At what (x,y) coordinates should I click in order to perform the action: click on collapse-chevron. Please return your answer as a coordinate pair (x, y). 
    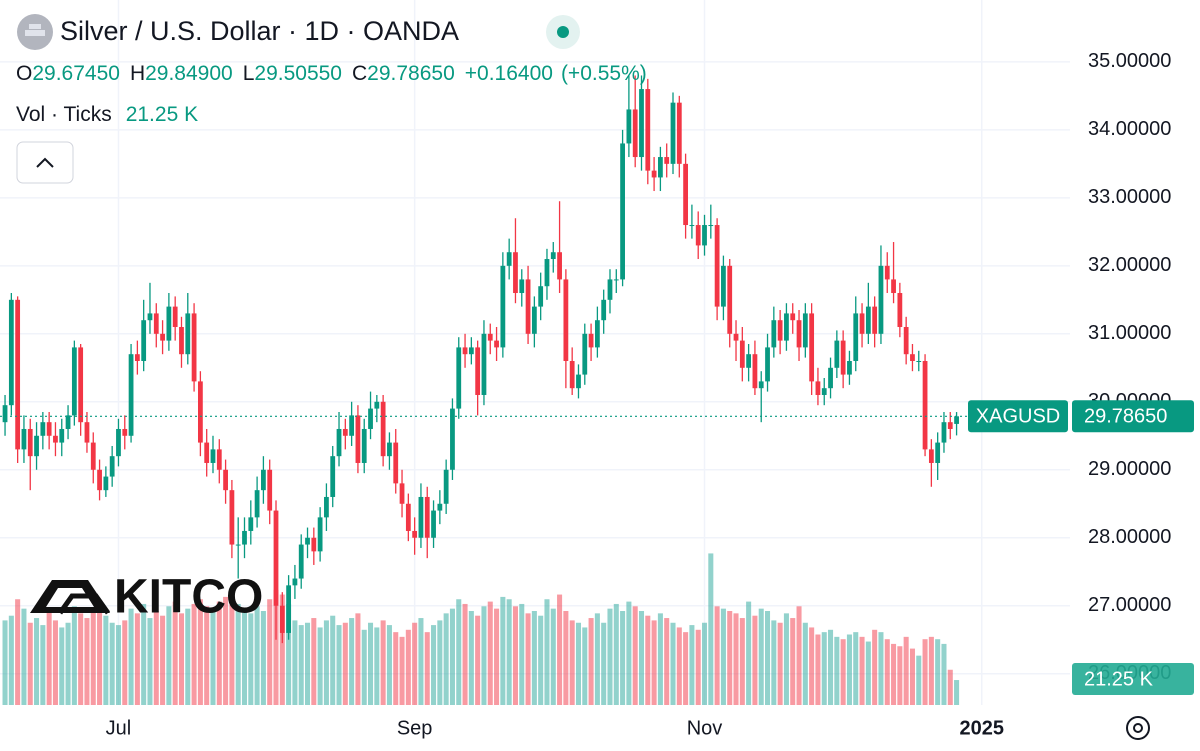
    Looking at the image, I should click on (45, 162).